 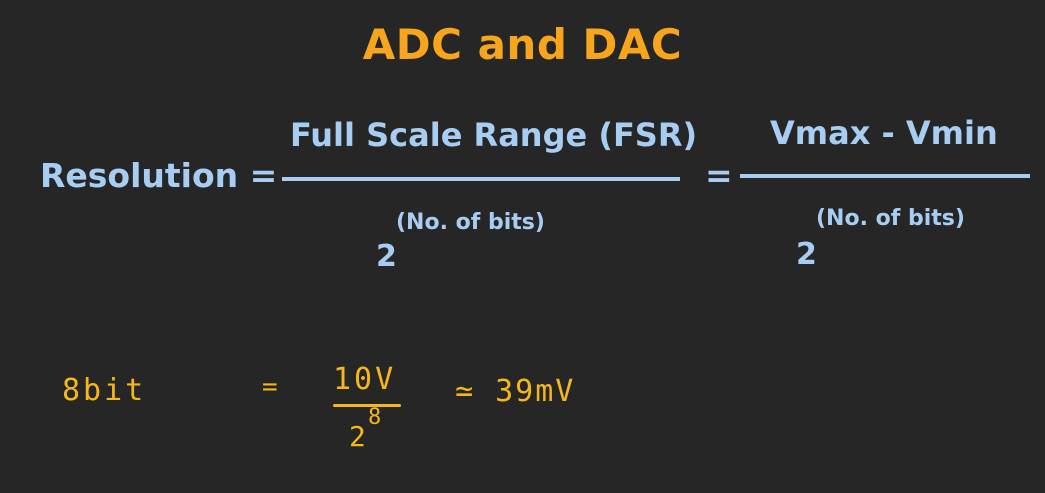 What do you see at coordinates (890, 218) in the screenshot?
I see `denominator-2-exponent: (No. of bits)` at bounding box center [890, 218].